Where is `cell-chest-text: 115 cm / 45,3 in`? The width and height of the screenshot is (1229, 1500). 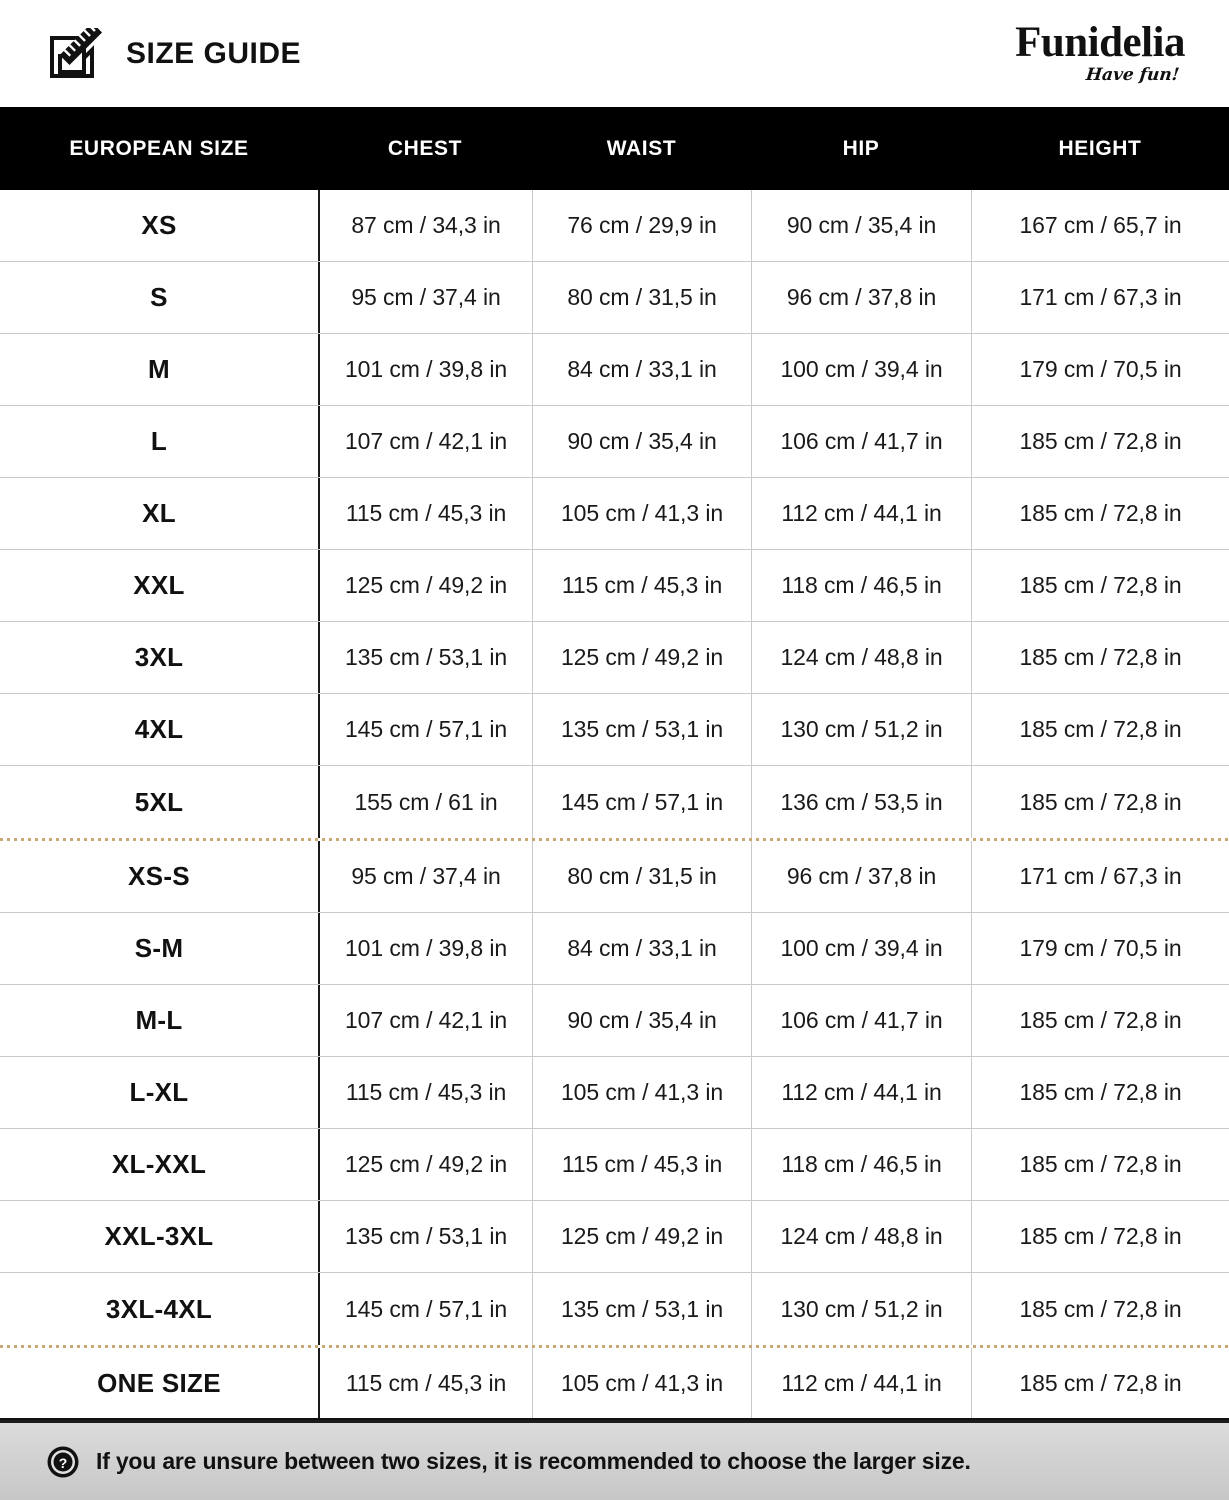
cell-chest-text: 115 cm / 45,3 in is located at coordinates (426, 513).